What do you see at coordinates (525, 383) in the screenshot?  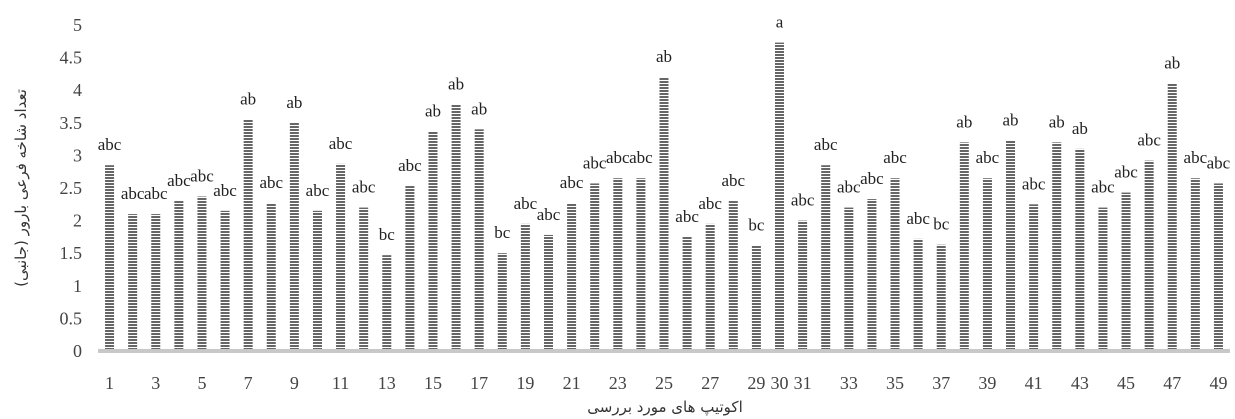 I see `x-tick-label: 19` at bounding box center [525, 383].